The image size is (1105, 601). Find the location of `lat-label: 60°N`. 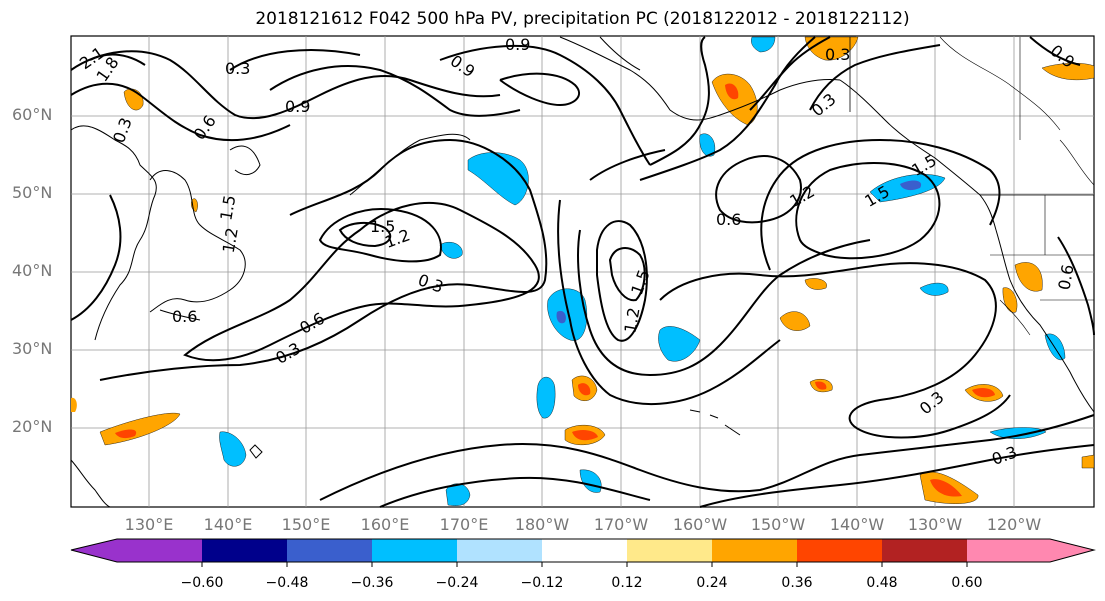

lat-label: 60°N is located at coordinates (32, 114).